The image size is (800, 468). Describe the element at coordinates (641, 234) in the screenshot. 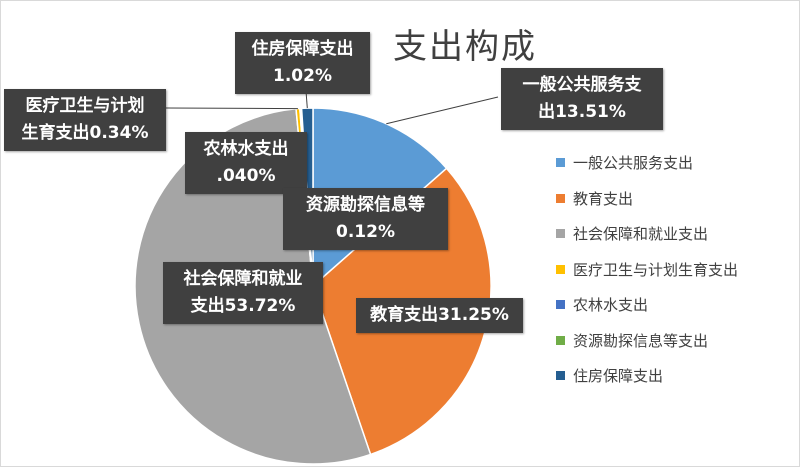

I see `legend-label: 社会保障和就业支出` at that location.